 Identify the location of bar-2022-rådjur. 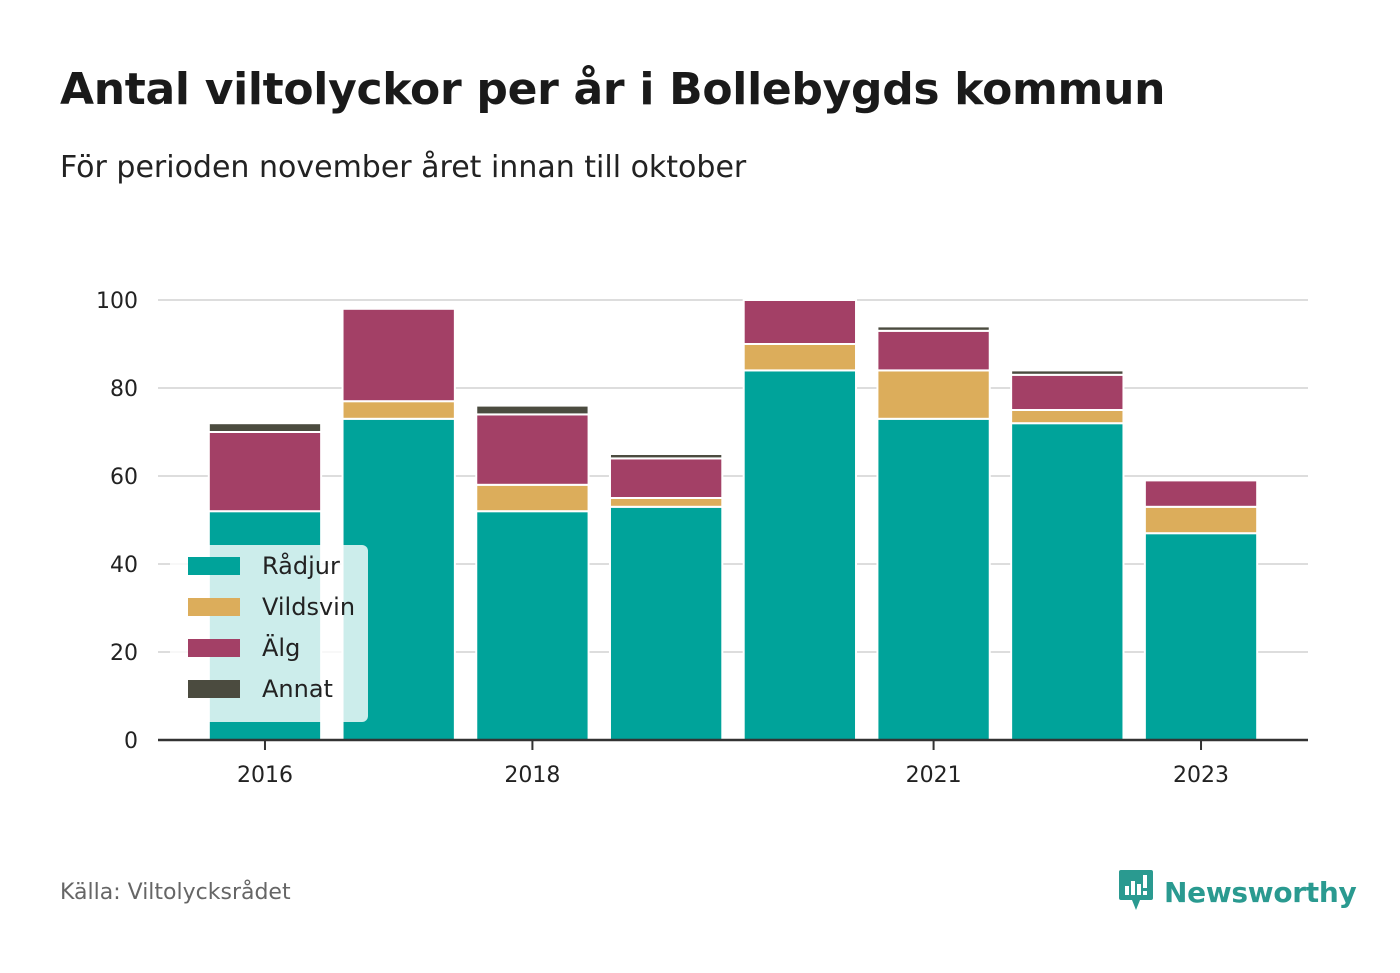
(1067, 581).